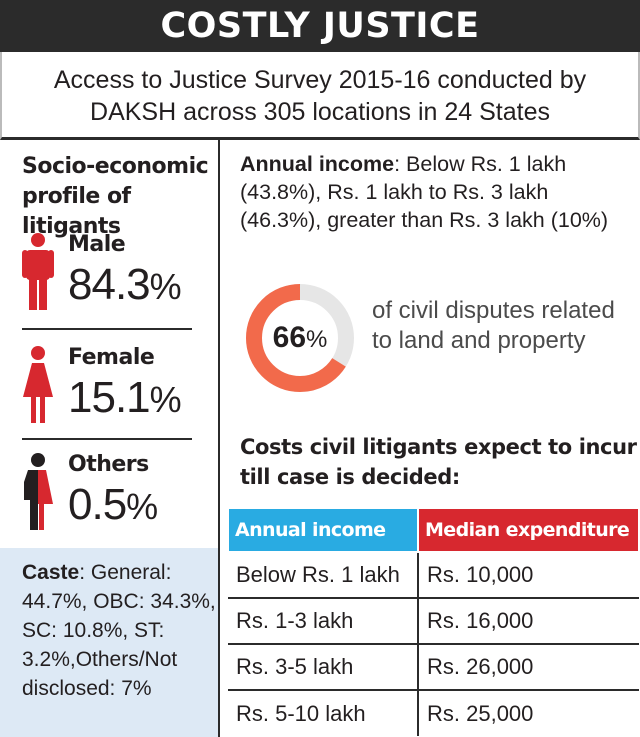 The image size is (640, 737). I want to click on expenditure-cell: Rs. 16,000, so click(528, 621).